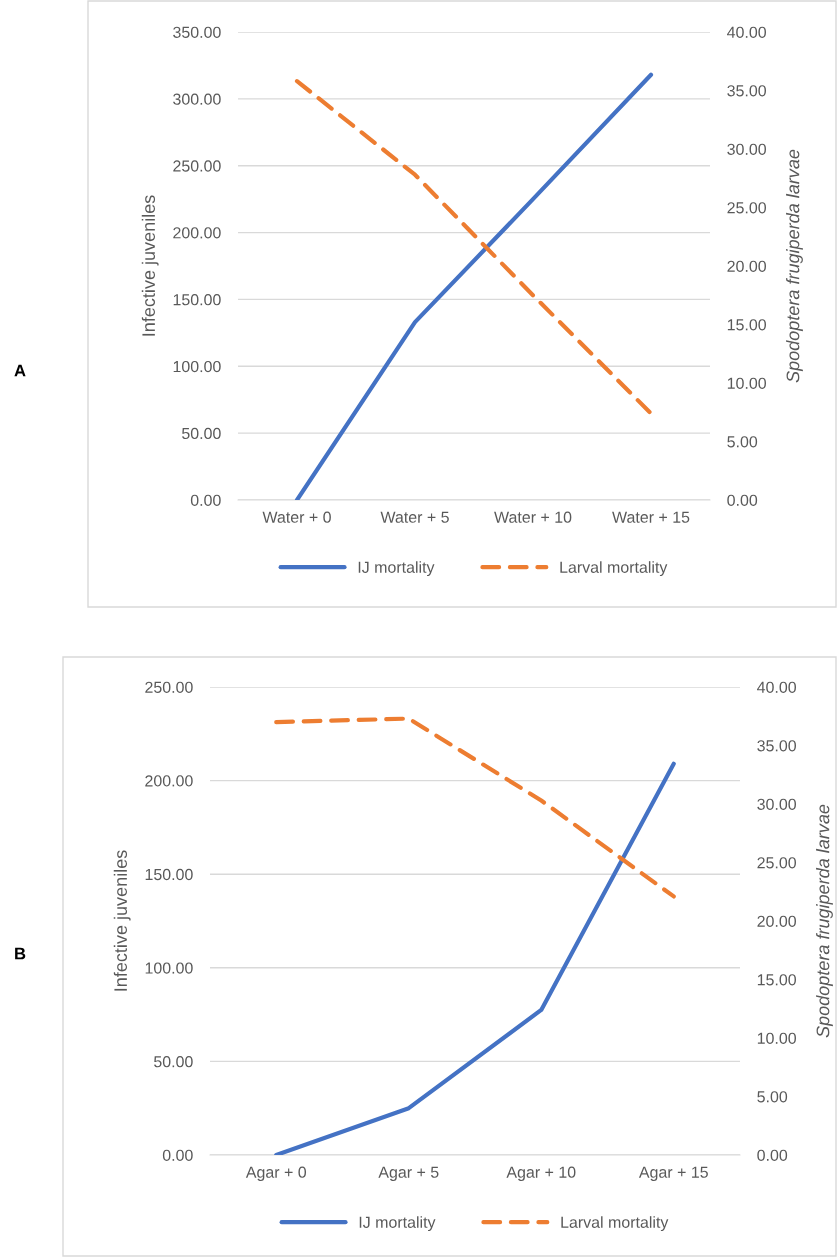 This screenshot has height=1257, width=837. What do you see at coordinates (20, 953) in the screenshot?
I see `text: B` at bounding box center [20, 953].